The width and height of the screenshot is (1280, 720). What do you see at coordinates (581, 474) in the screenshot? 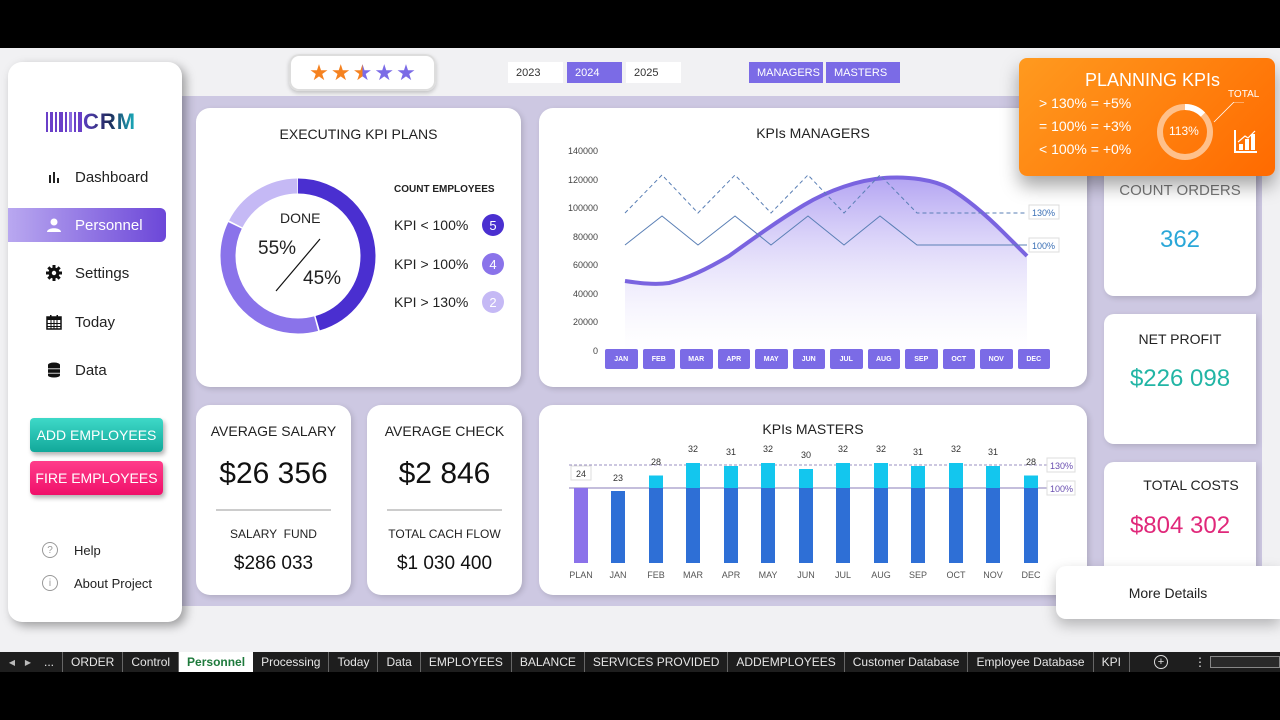
I see `svg-text: 24` at bounding box center [581, 474].